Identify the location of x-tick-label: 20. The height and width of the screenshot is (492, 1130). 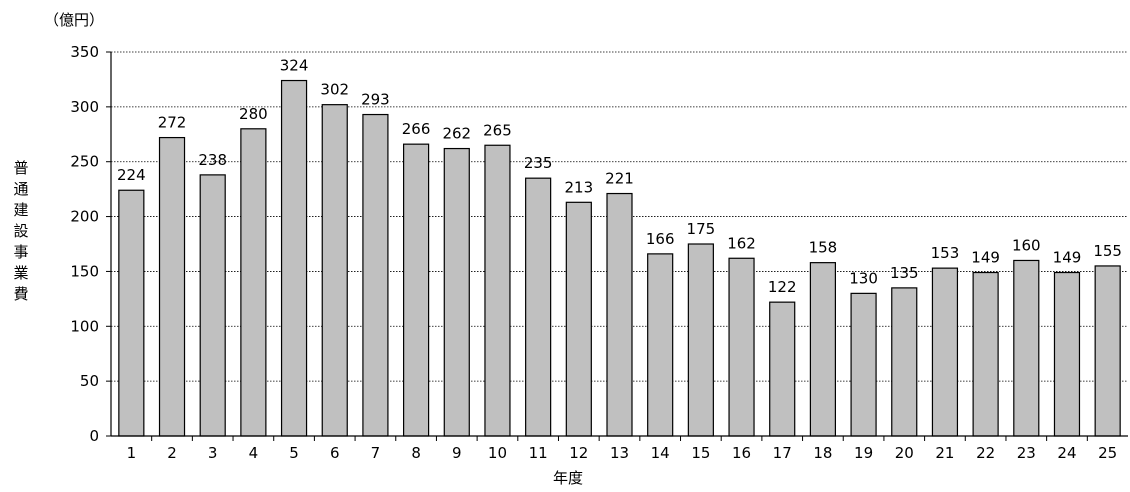
(904, 453).